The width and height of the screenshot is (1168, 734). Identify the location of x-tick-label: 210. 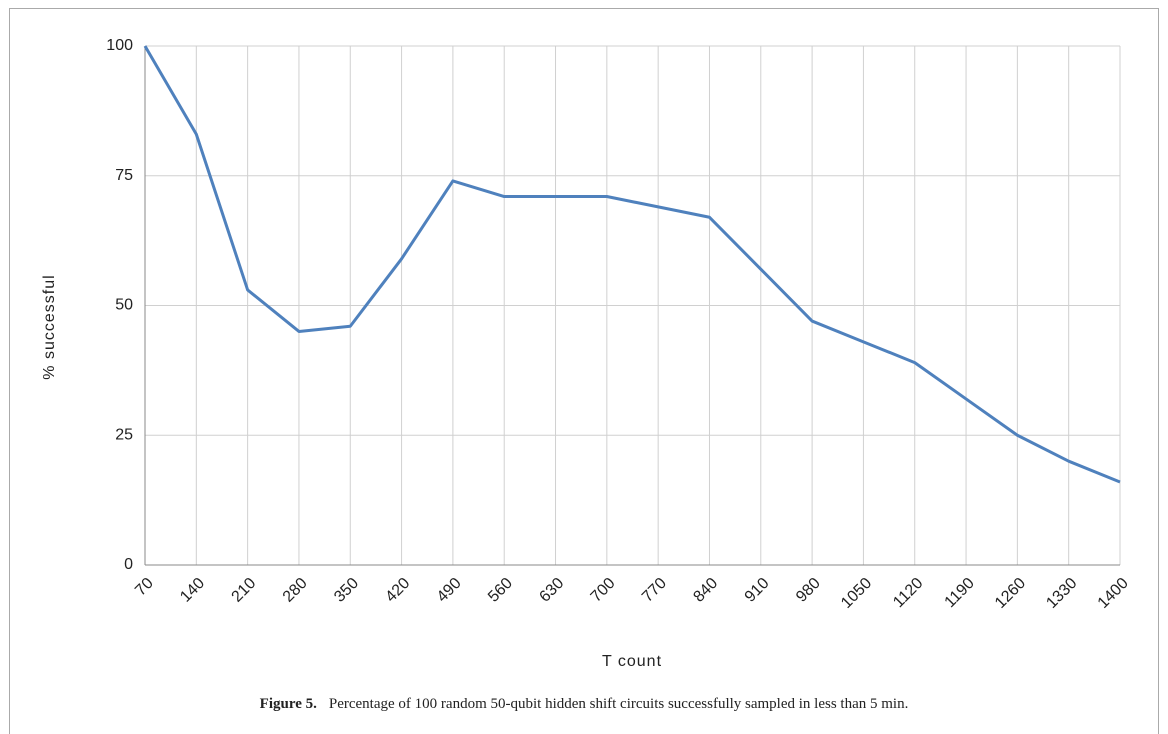
(244, 590).